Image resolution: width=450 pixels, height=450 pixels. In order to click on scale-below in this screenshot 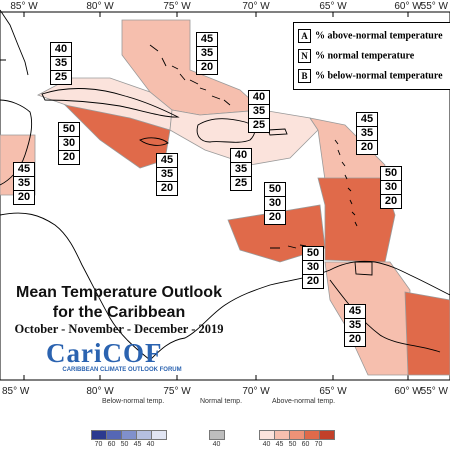, I will do `click(129, 435)`.